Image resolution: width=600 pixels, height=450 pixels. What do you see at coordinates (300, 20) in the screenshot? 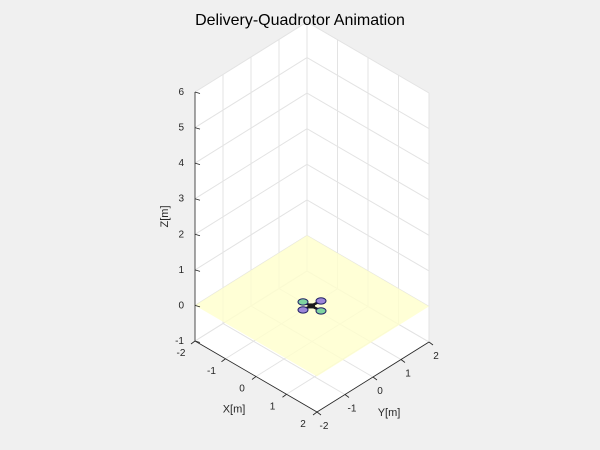
I see `chart-title: Delivery-Quadrotor Animation` at bounding box center [300, 20].